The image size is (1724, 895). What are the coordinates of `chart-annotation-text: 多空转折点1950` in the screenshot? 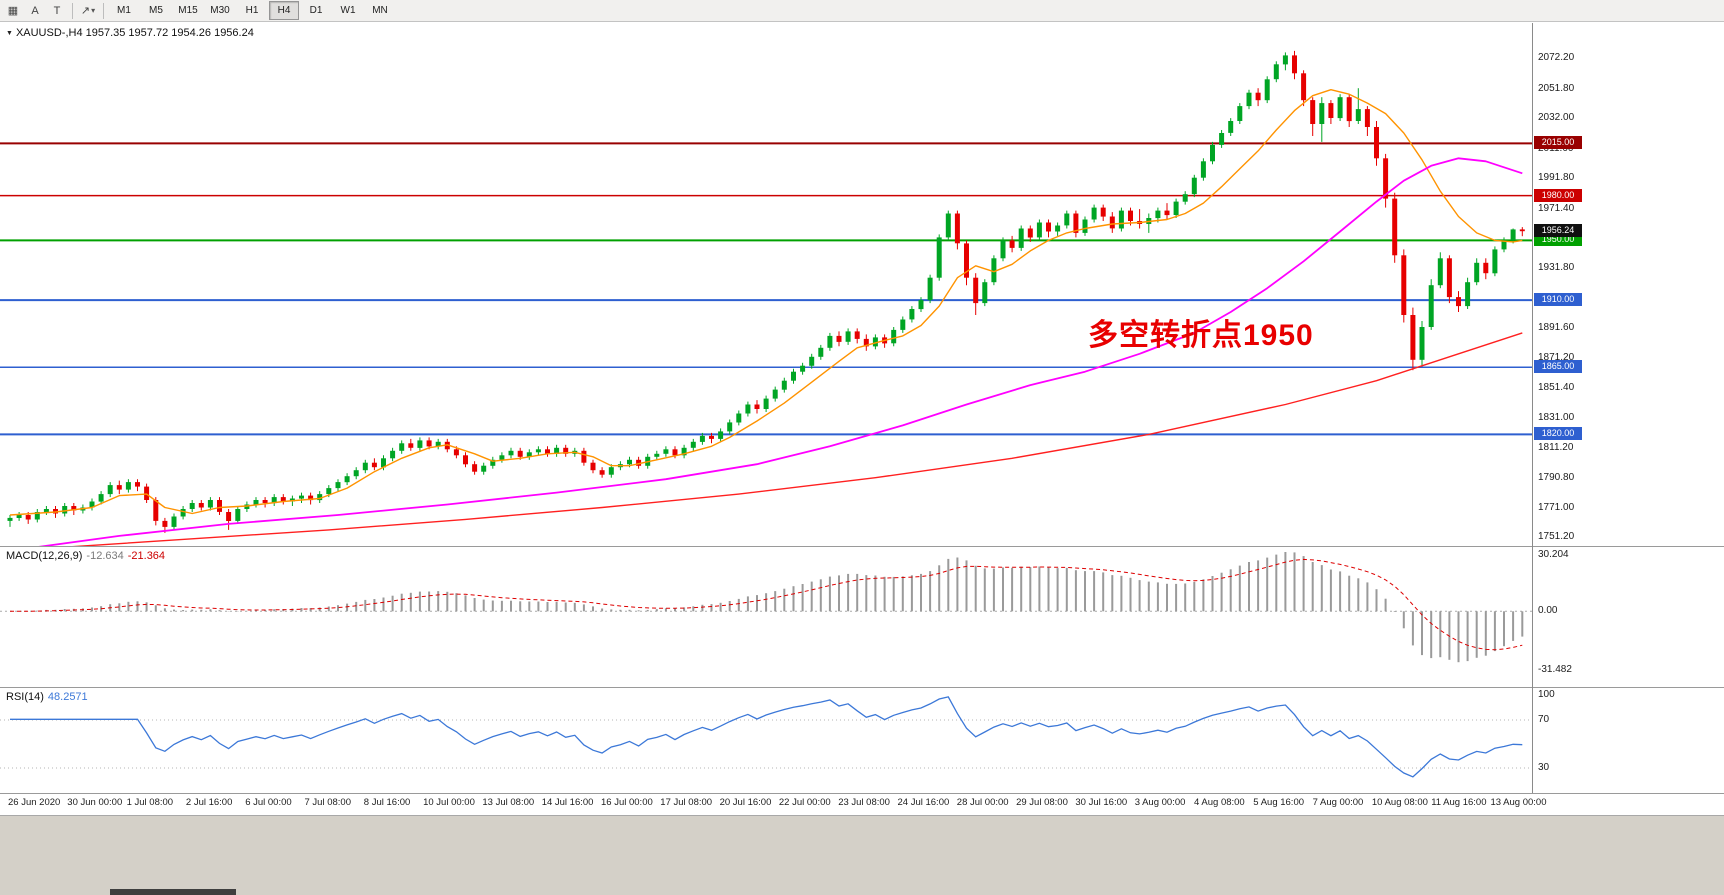 It's located at (1201, 335).